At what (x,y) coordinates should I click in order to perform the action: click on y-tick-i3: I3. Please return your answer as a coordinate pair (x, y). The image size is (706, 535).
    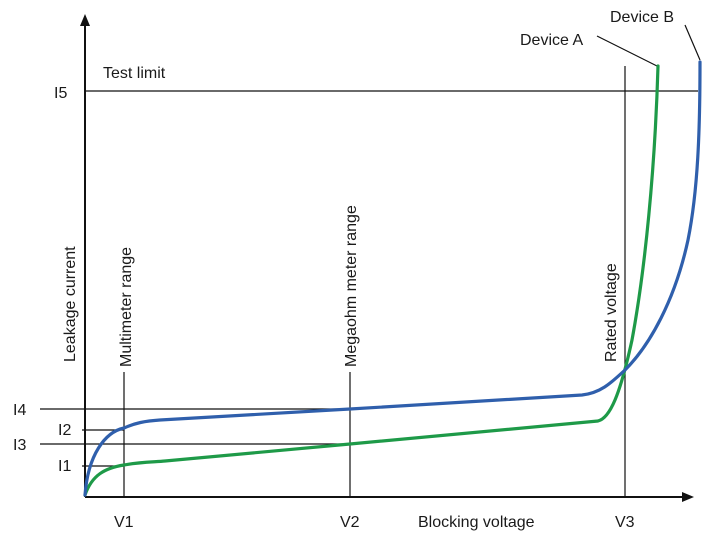
    Looking at the image, I should click on (19, 445).